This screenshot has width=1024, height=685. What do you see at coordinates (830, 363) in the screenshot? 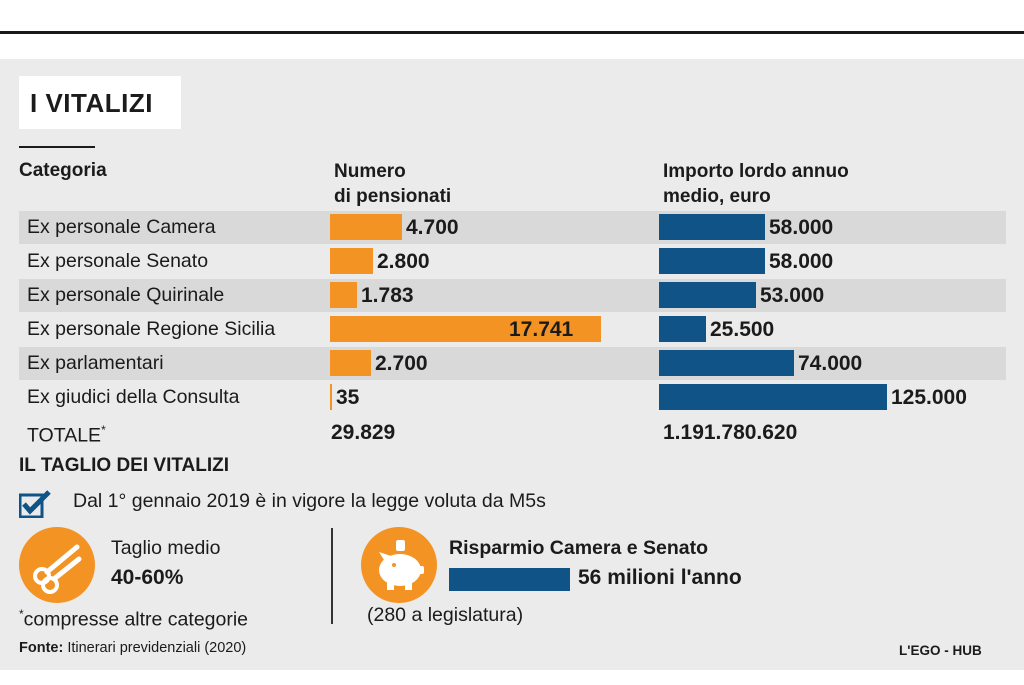
I see `amount-value-label: 74.000` at bounding box center [830, 363].